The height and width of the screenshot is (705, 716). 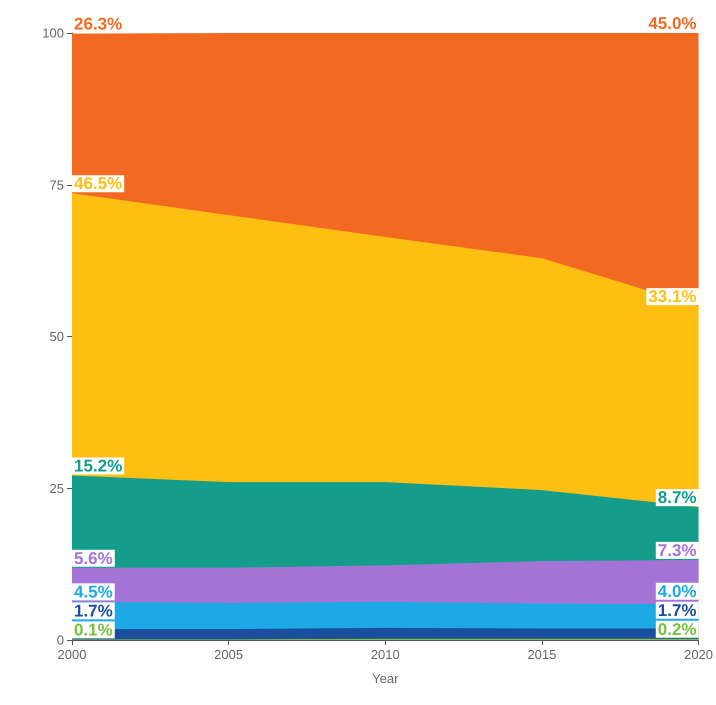 I want to click on data-label: 0.1%, so click(x=93, y=630).